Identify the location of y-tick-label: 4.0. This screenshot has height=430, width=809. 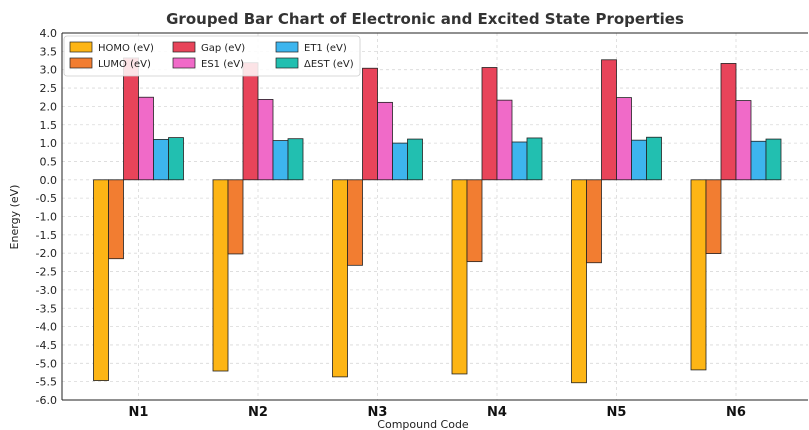
(49, 33).